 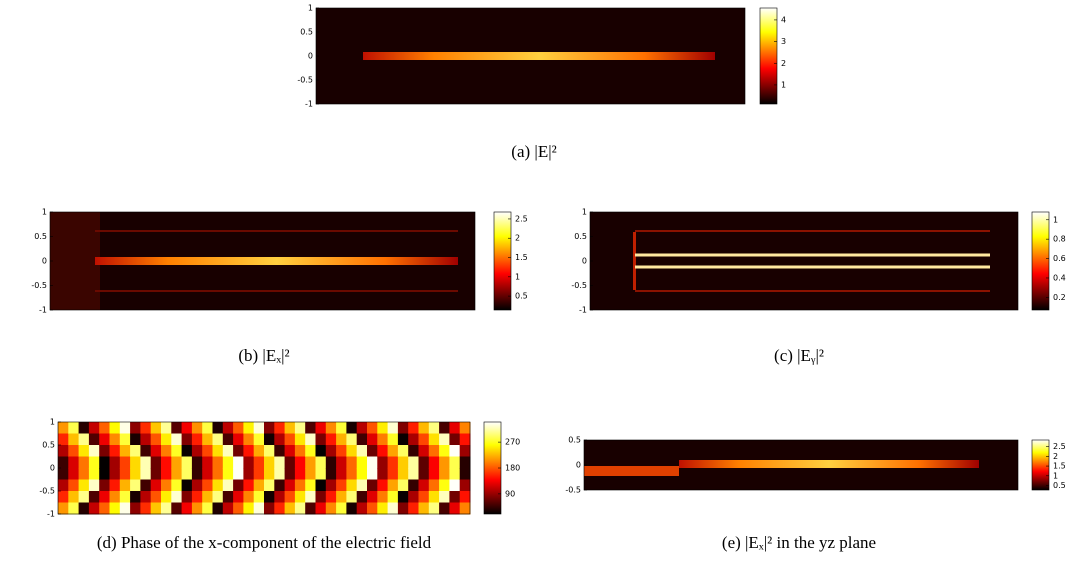 What do you see at coordinates (1059, 466) in the screenshot?
I see `colorbar-tick-label: 1.5` at bounding box center [1059, 466].